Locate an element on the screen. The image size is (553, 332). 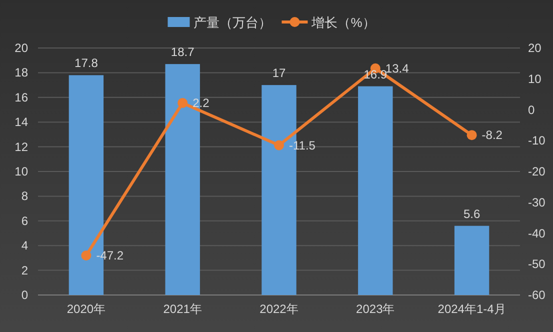
x-tick-label: 2023年 is located at coordinates (375, 309).